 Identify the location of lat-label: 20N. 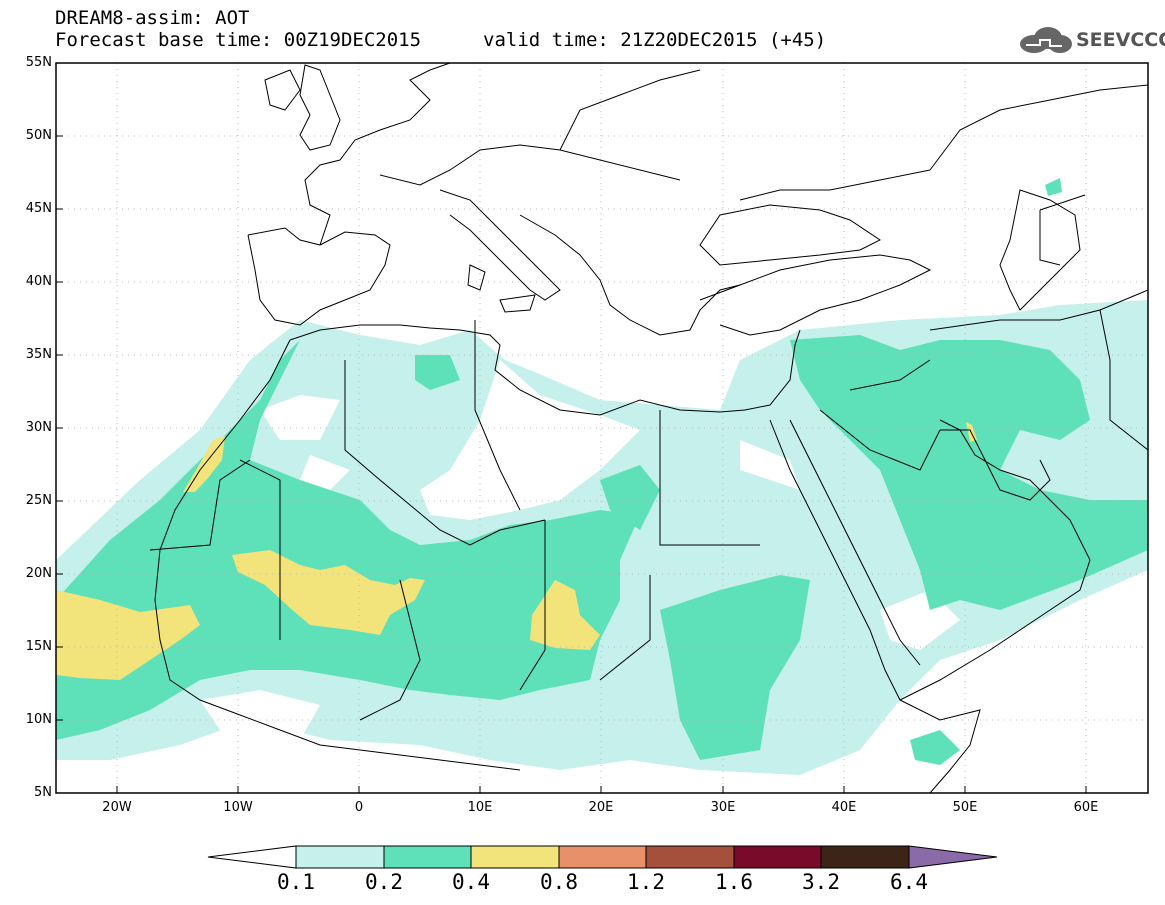
(38, 573).